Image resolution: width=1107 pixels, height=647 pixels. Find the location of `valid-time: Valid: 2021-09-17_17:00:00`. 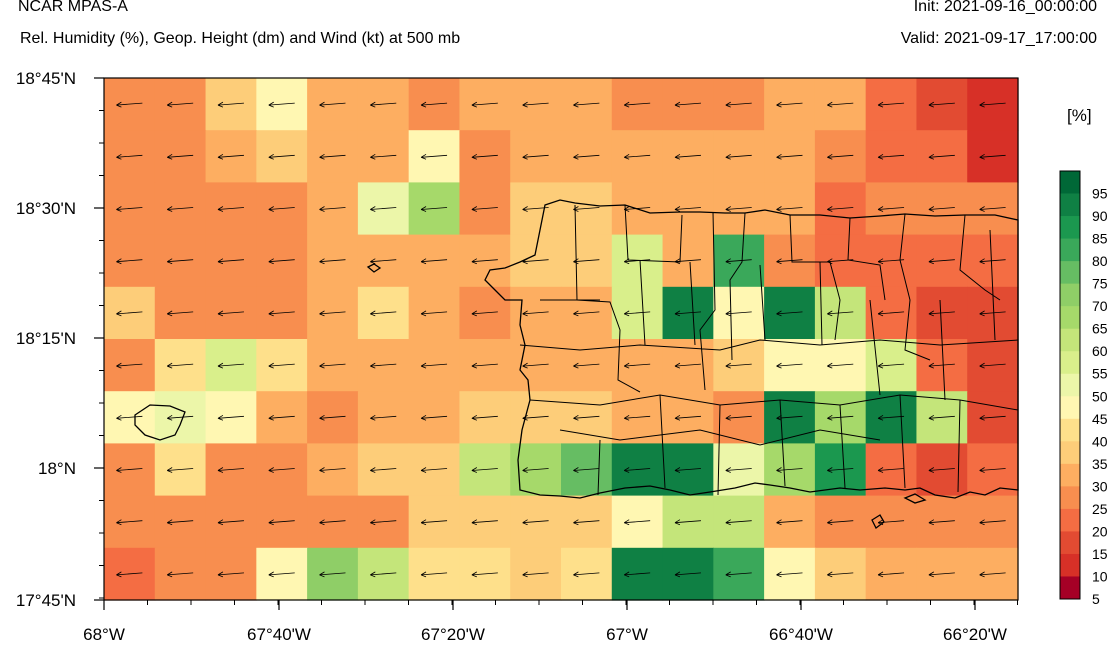

valid-time: Valid: 2021-09-17_17:00:00 is located at coordinates (998, 38).